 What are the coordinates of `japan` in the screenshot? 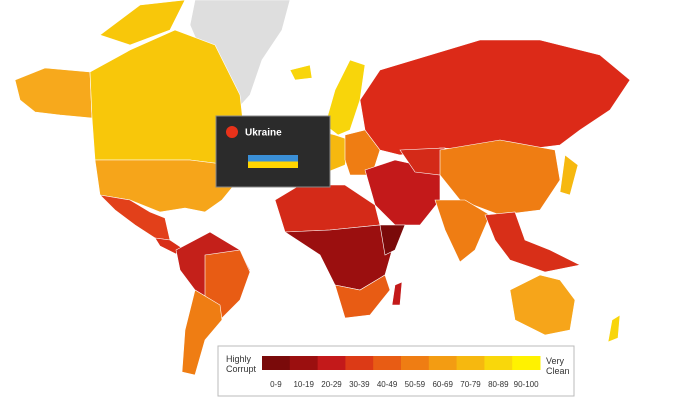 It's located at (569, 175).